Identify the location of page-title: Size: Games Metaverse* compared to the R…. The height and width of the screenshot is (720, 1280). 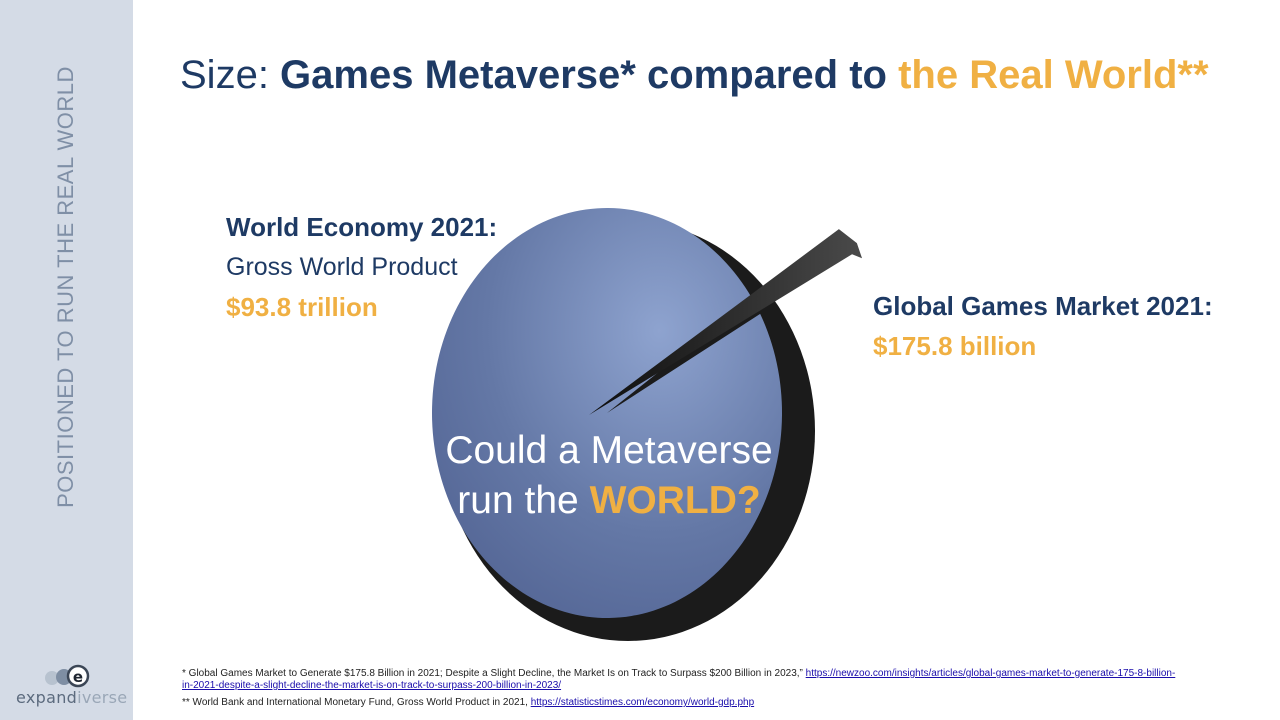
(694, 75).